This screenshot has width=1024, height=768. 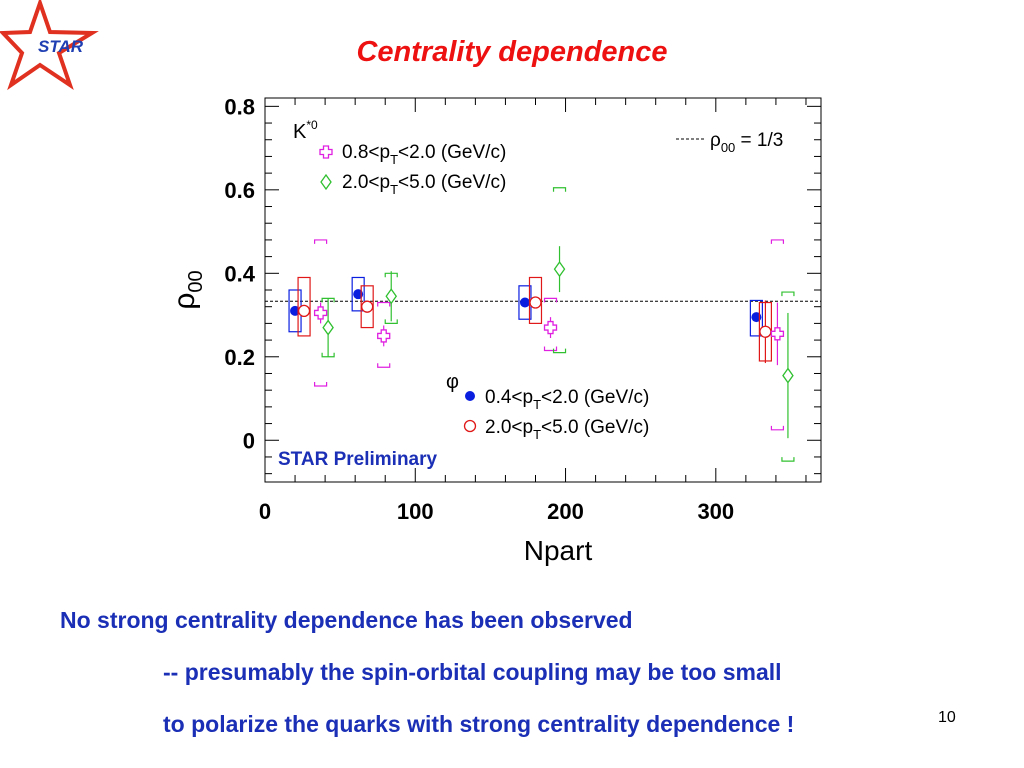 I want to click on x-tick-label: 200, so click(x=565, y=511).